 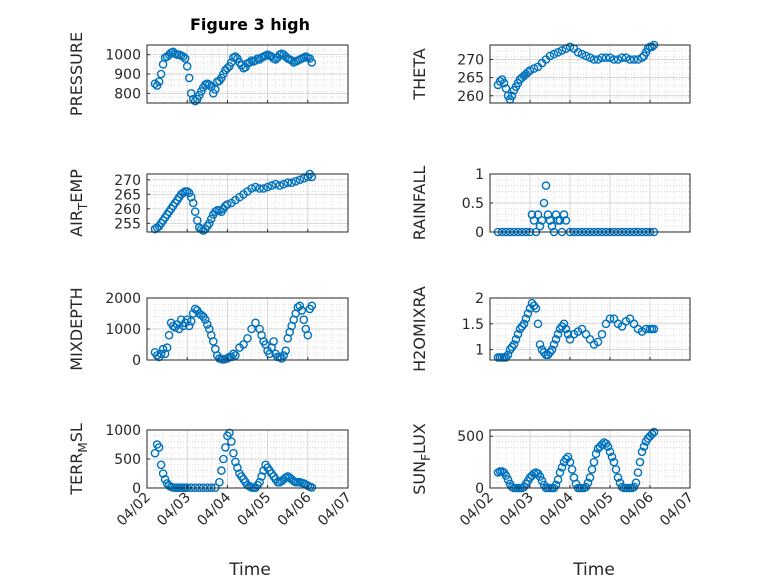 What do you see at coordinates (419, 203) in the screenshot?
I see `y-axis-label-4: RAINFALL` at bounding box center [419, 203].